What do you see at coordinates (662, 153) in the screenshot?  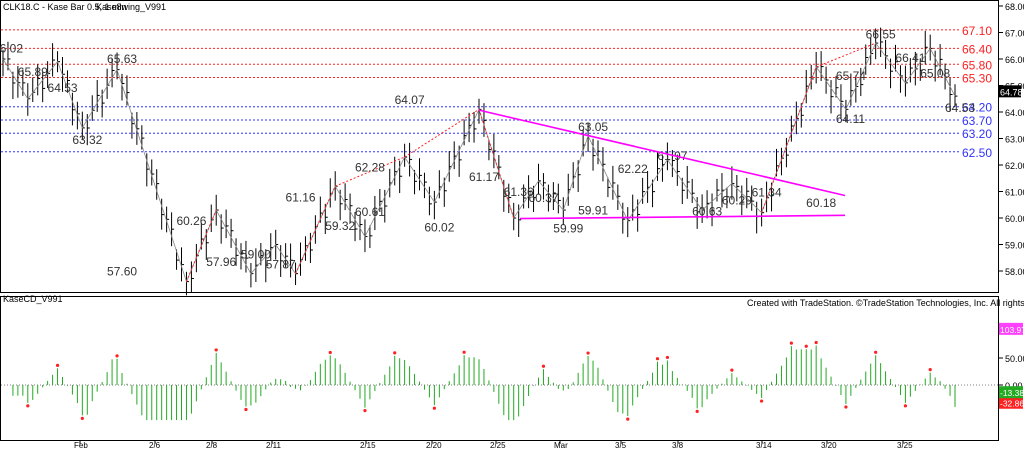 I see `magenta-downtrend-line` at bounding box center [662, 153].